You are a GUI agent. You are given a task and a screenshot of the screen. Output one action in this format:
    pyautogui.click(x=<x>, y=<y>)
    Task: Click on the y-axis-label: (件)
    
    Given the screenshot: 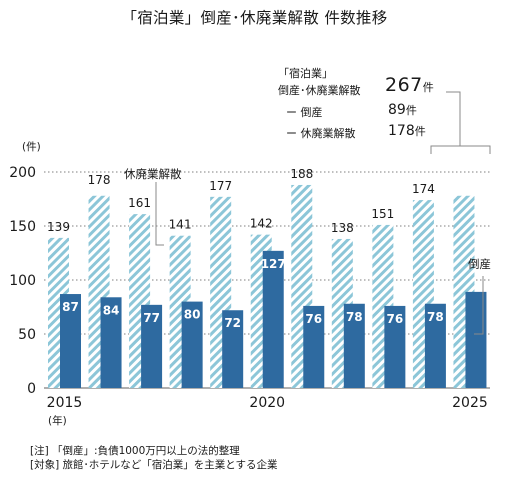 What is the action you would take?
    pyautogui.click(x=31, y=147)
    